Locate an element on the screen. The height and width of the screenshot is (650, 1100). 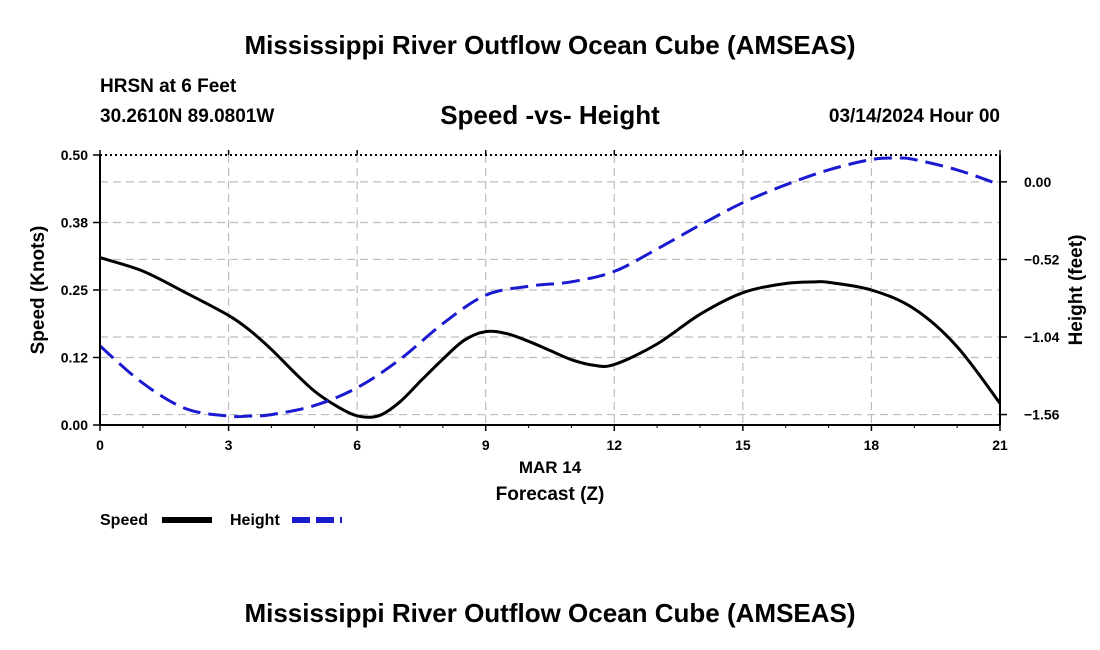
y2-axis-title: Height (feet) is located at coordinates (1076, 290).